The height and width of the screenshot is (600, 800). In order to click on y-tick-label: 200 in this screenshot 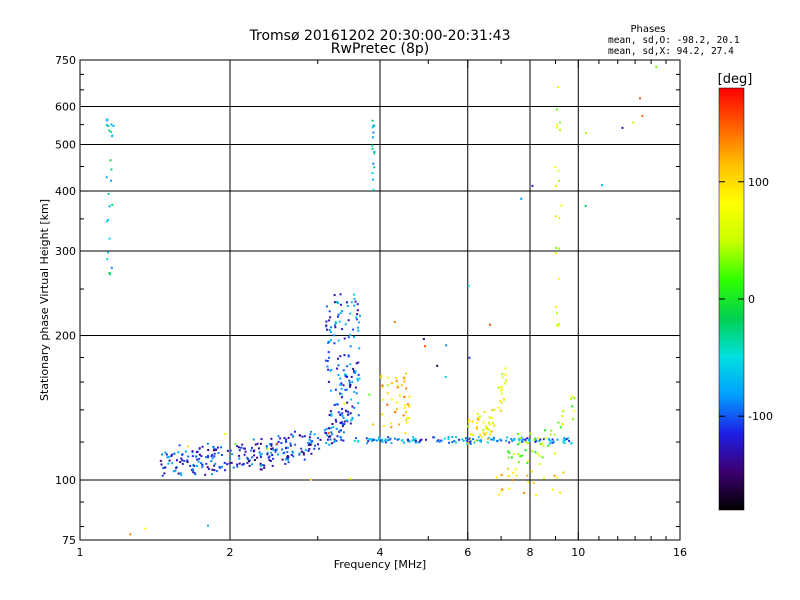, I will do `click(65, 336)`.